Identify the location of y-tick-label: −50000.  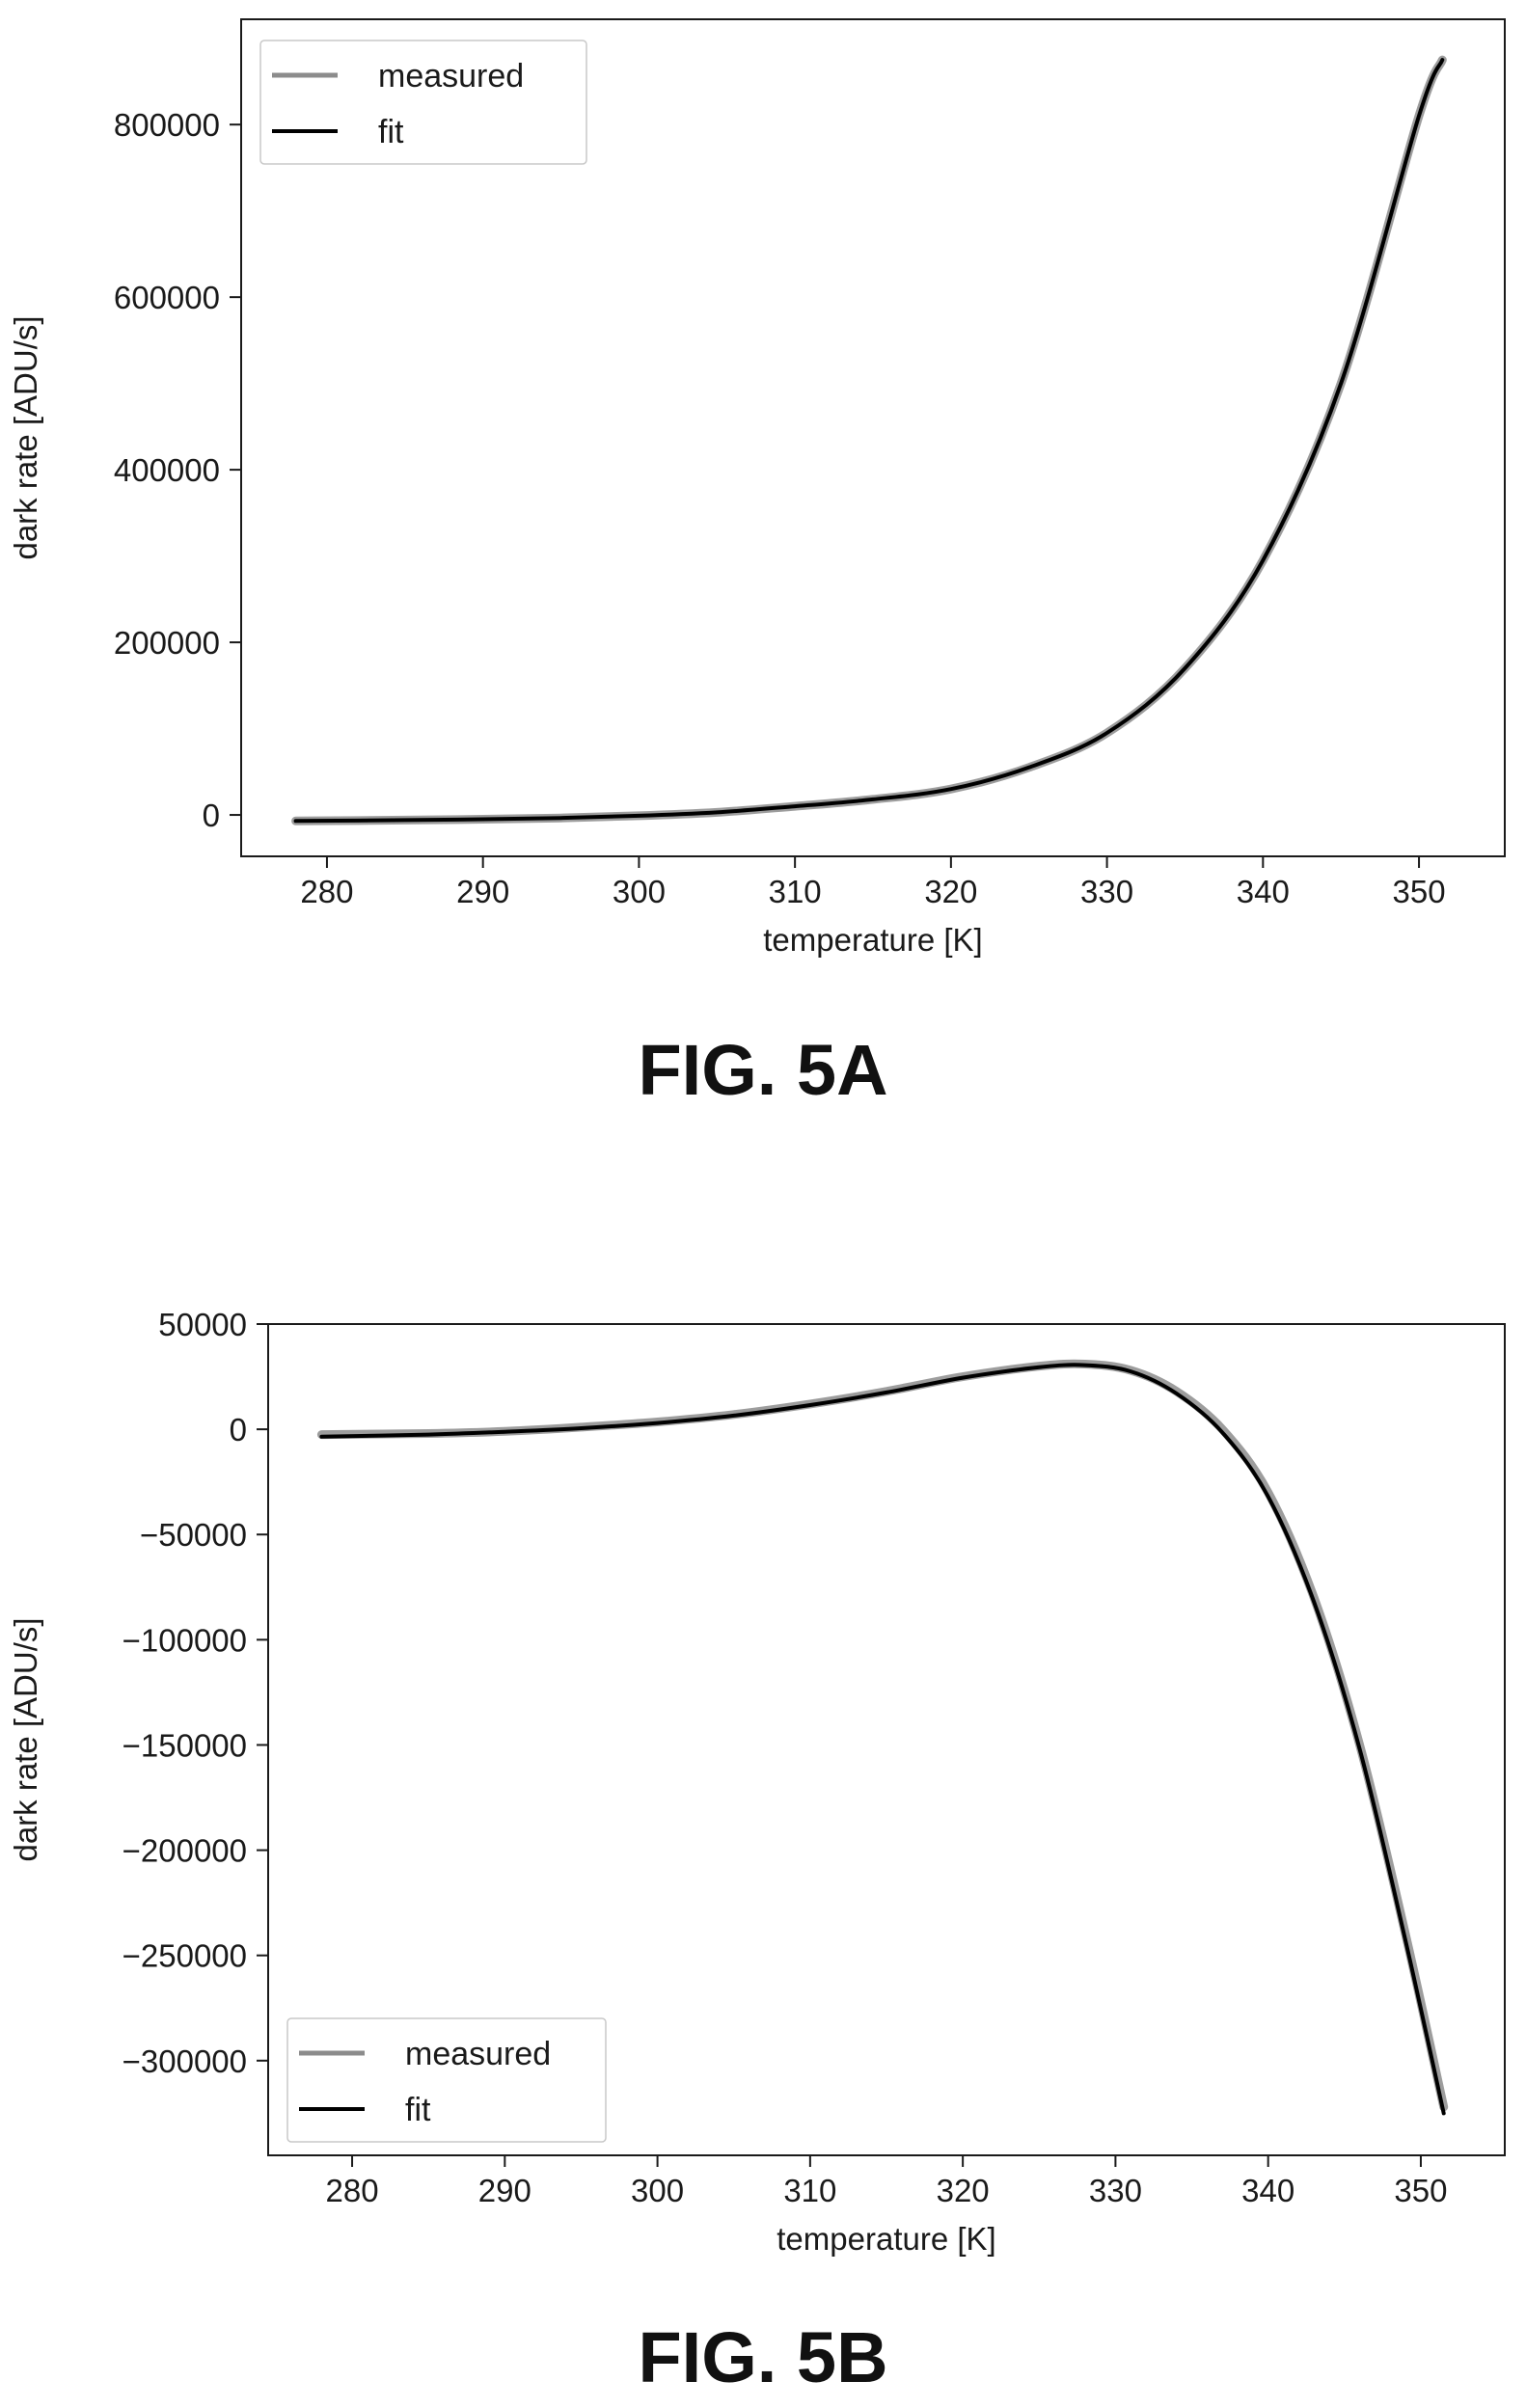
(193, 1535).